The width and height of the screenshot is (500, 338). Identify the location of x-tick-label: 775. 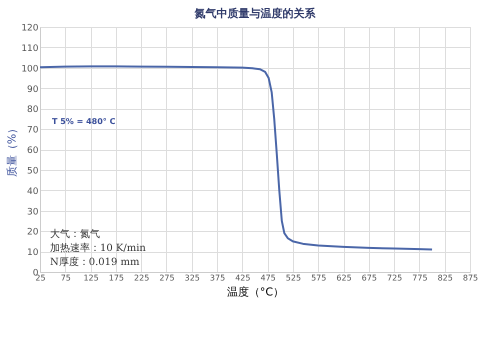
(420, 278).